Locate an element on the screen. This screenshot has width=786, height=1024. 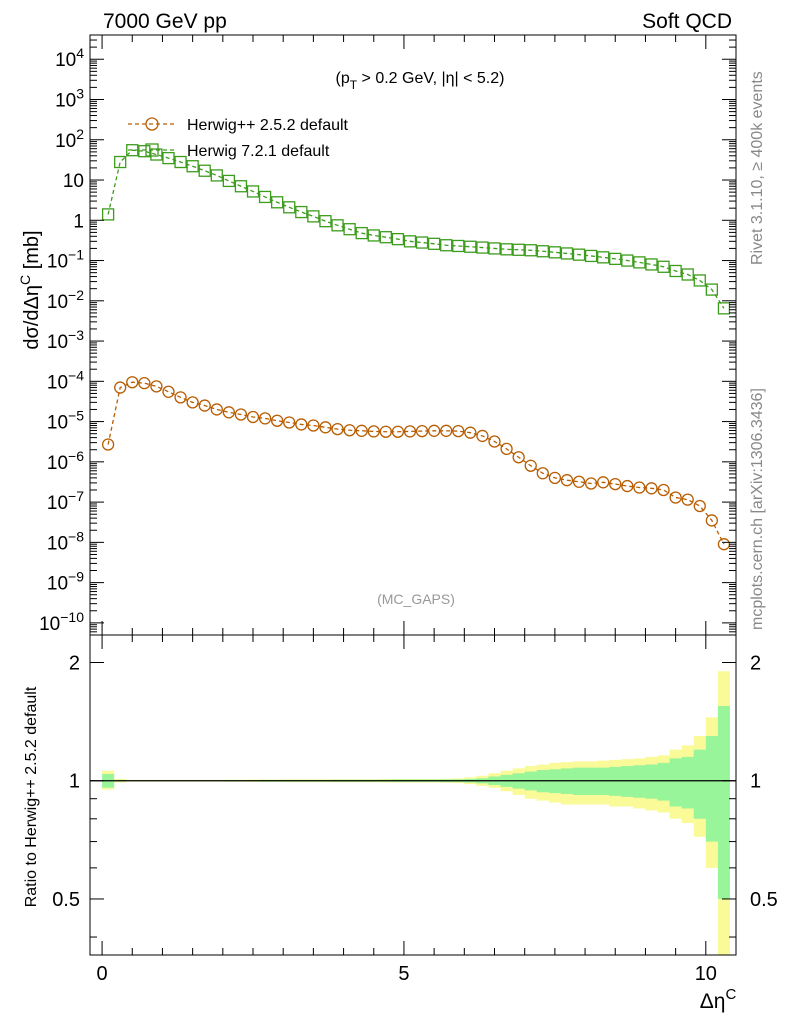
legend-marker-square is located at coordinates (152, 150).